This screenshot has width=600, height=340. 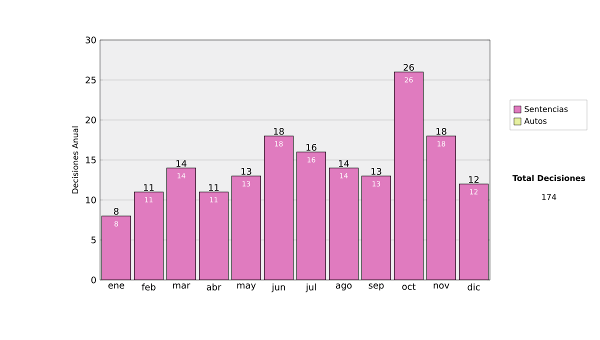 What do you see at coordinates (91, 200) in the screenshot?
I see `y-tick-label: 10` at bounding box center [91, 200].